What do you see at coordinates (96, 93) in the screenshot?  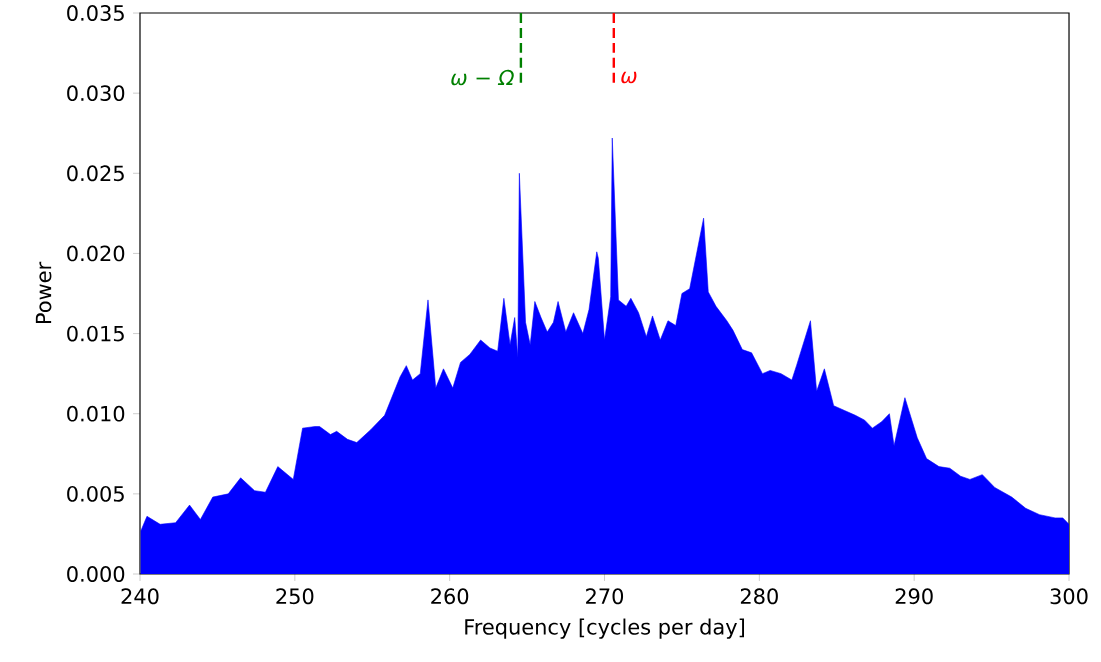 I see `y-tick-label: 0.030` at bounding box center [96, 93].